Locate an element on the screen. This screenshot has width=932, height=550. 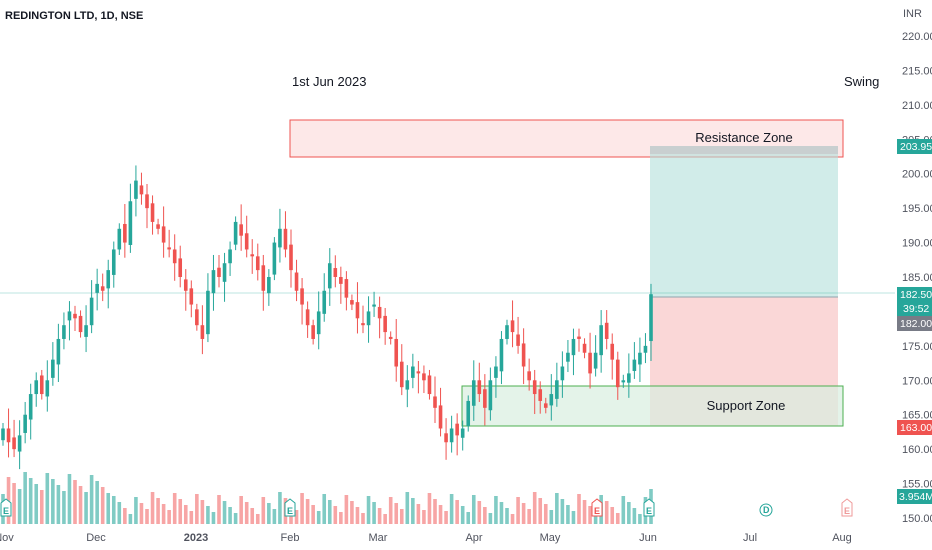
volume-bars is located at coordinates (327, 498).